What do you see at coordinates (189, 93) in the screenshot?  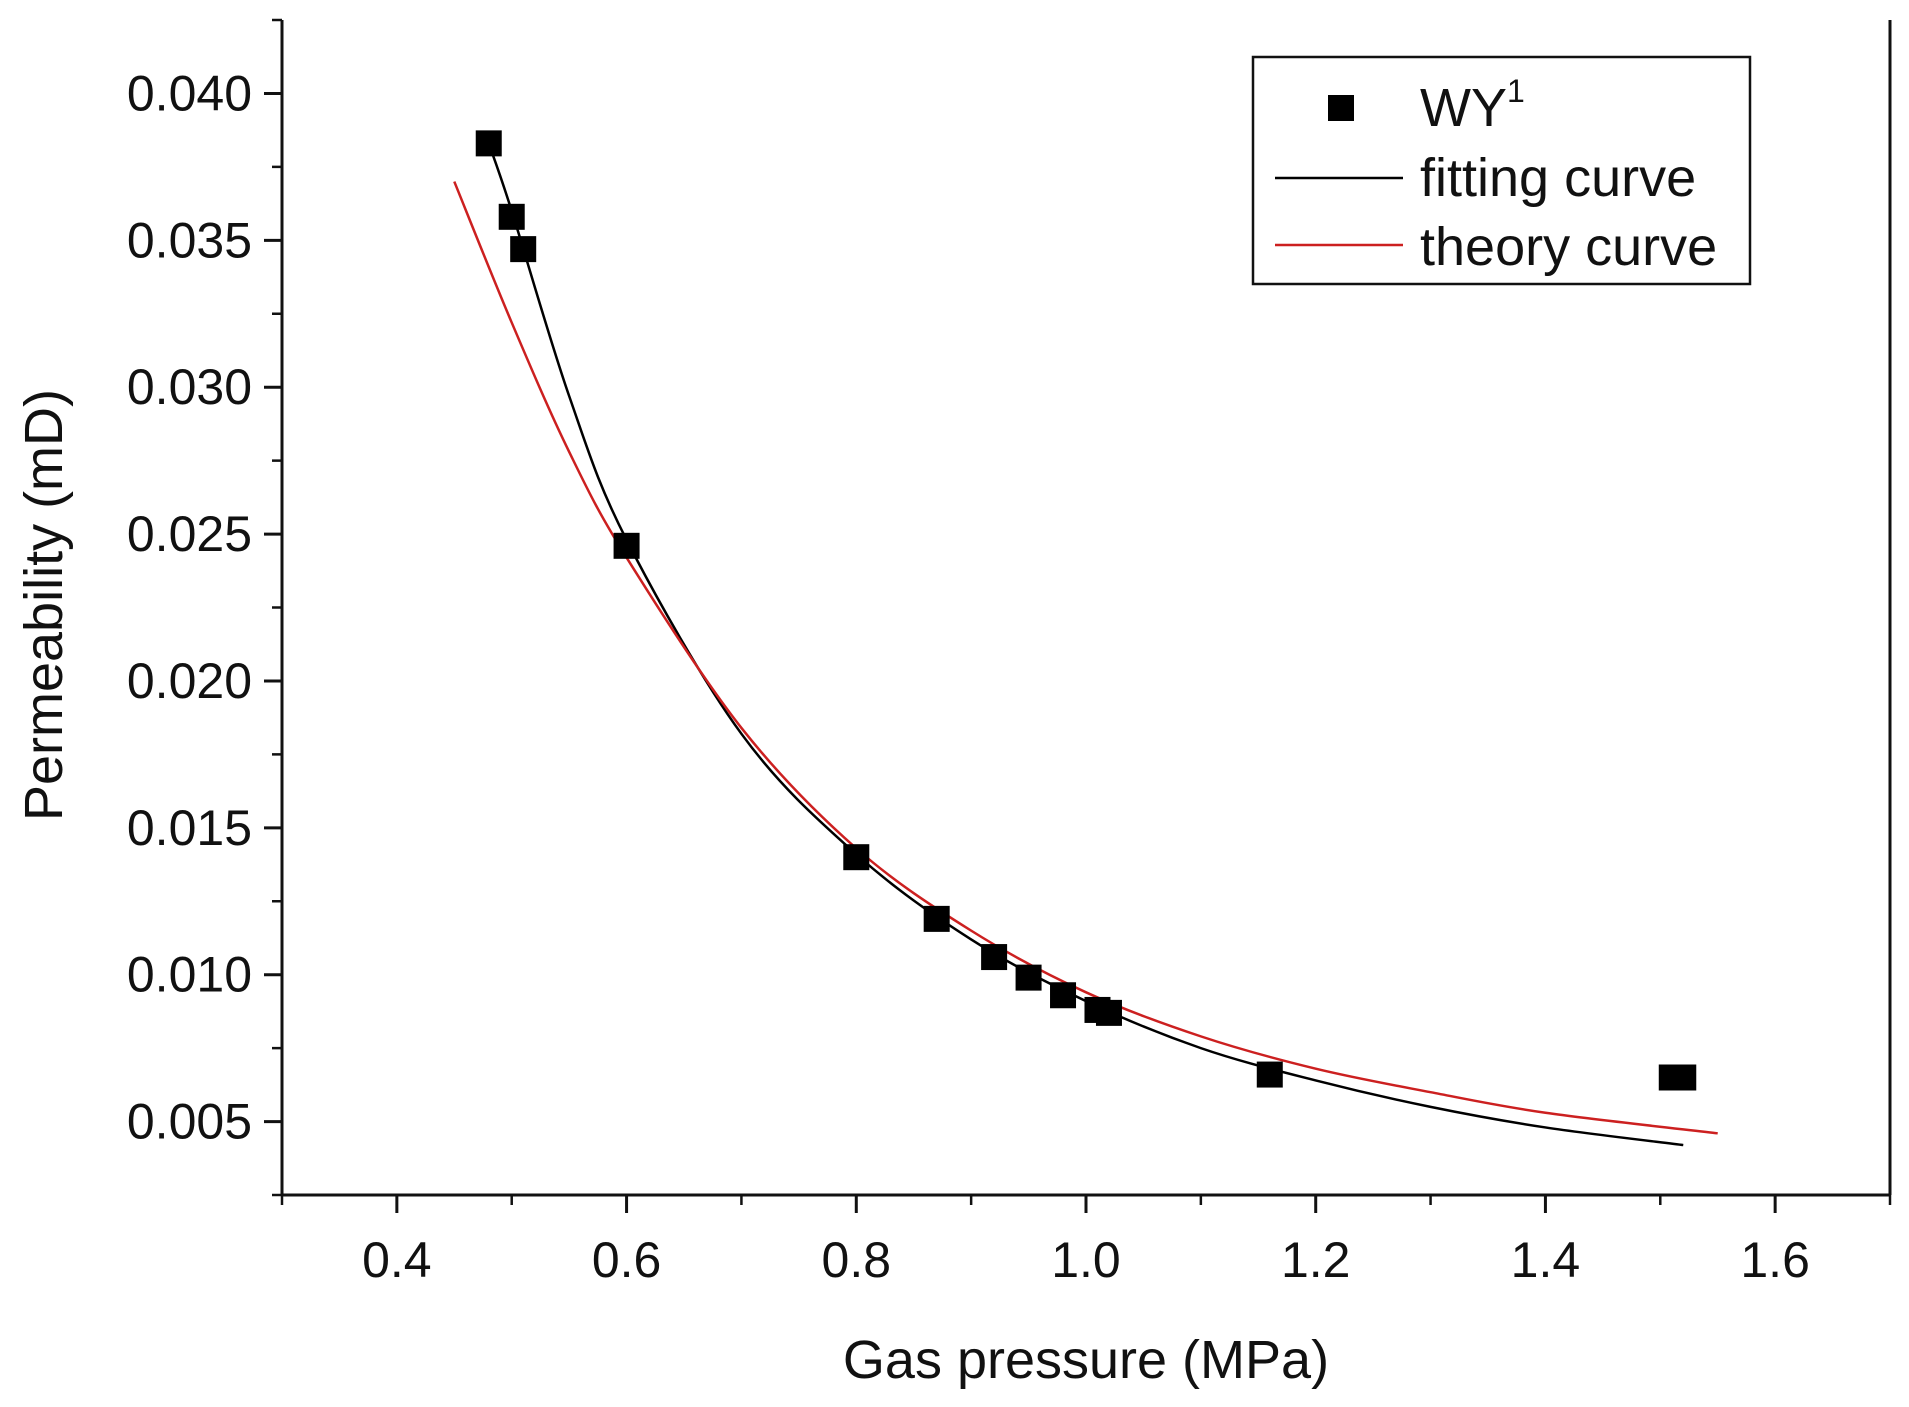 I see `y-tick-label: 0.040` at bounding box center [189, 93].